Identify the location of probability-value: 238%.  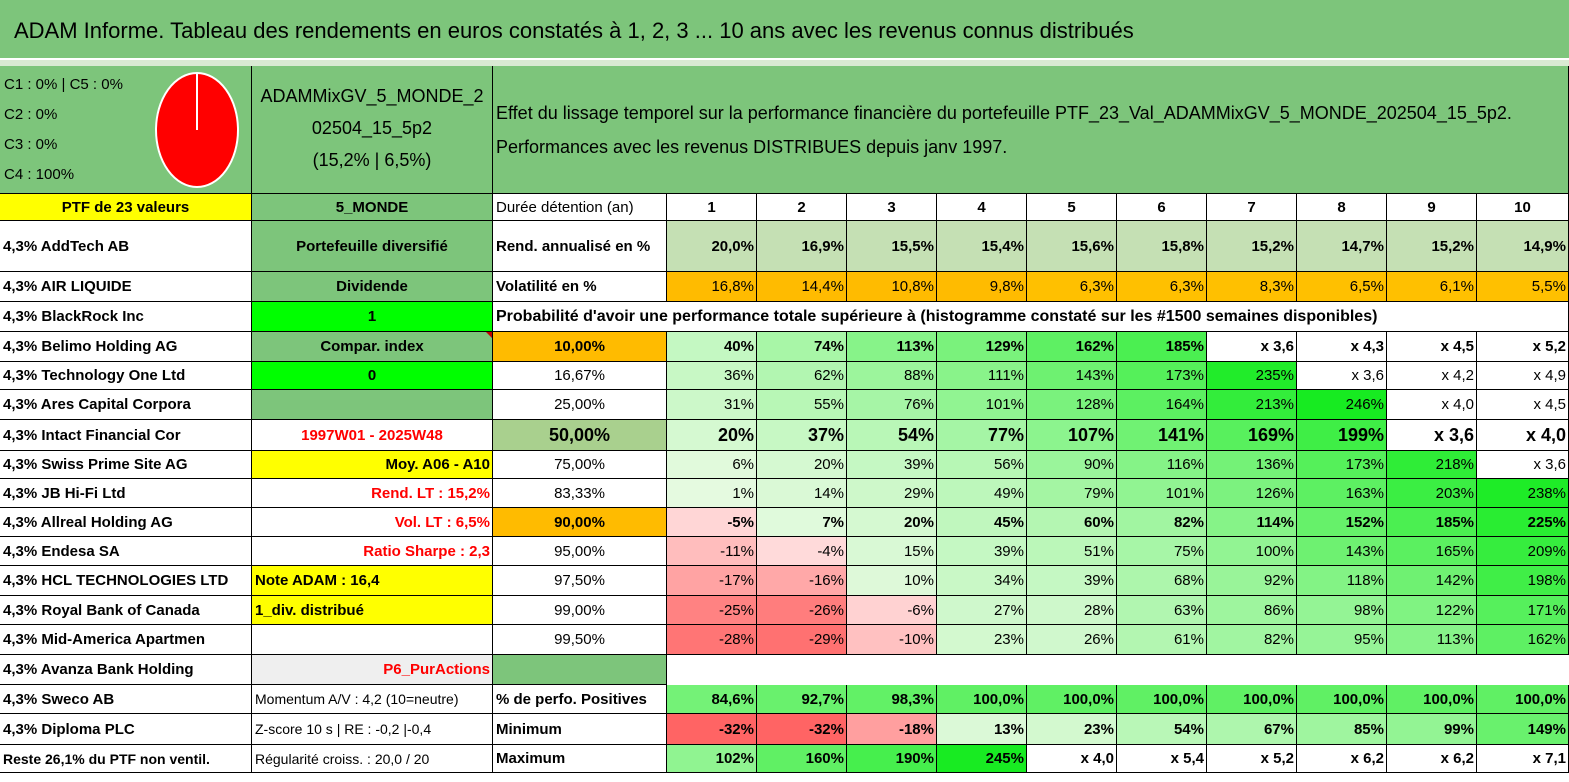
(1523, 493).